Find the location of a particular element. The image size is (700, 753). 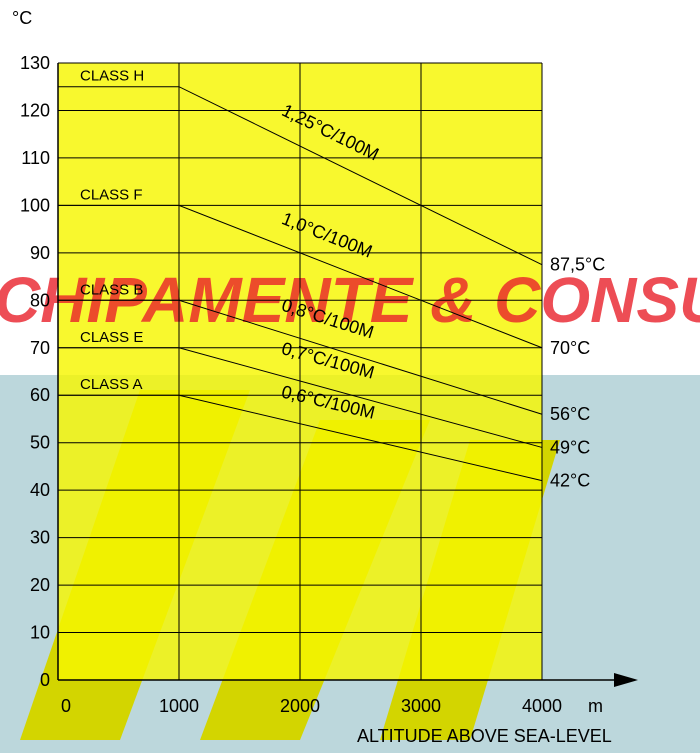

y-tick-label: 110 is located at coordinates (35, 158).